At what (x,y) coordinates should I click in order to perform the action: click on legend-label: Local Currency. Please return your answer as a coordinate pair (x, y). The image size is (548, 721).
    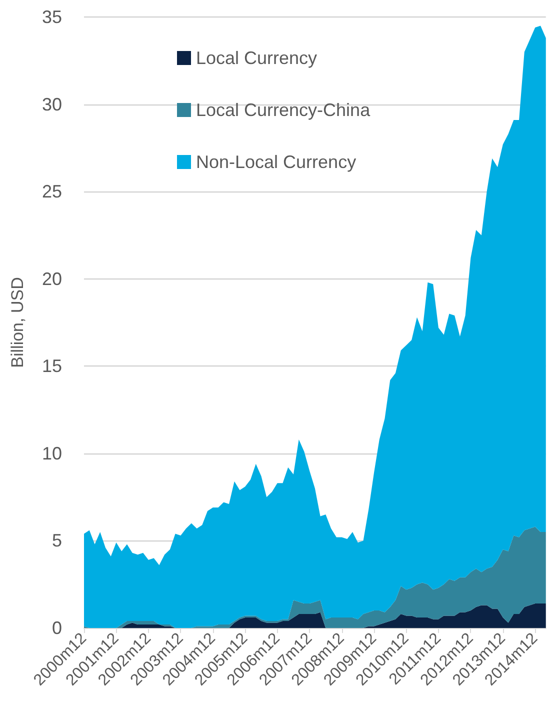
    Looking at the image, I should click on (257, 58).